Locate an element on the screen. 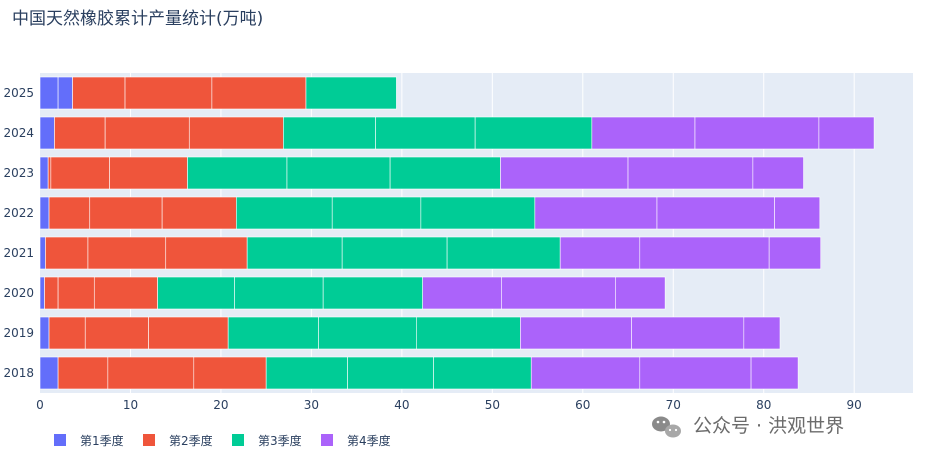  bar-segment-2022-s4-m1 is located at coordinates (596, 213).